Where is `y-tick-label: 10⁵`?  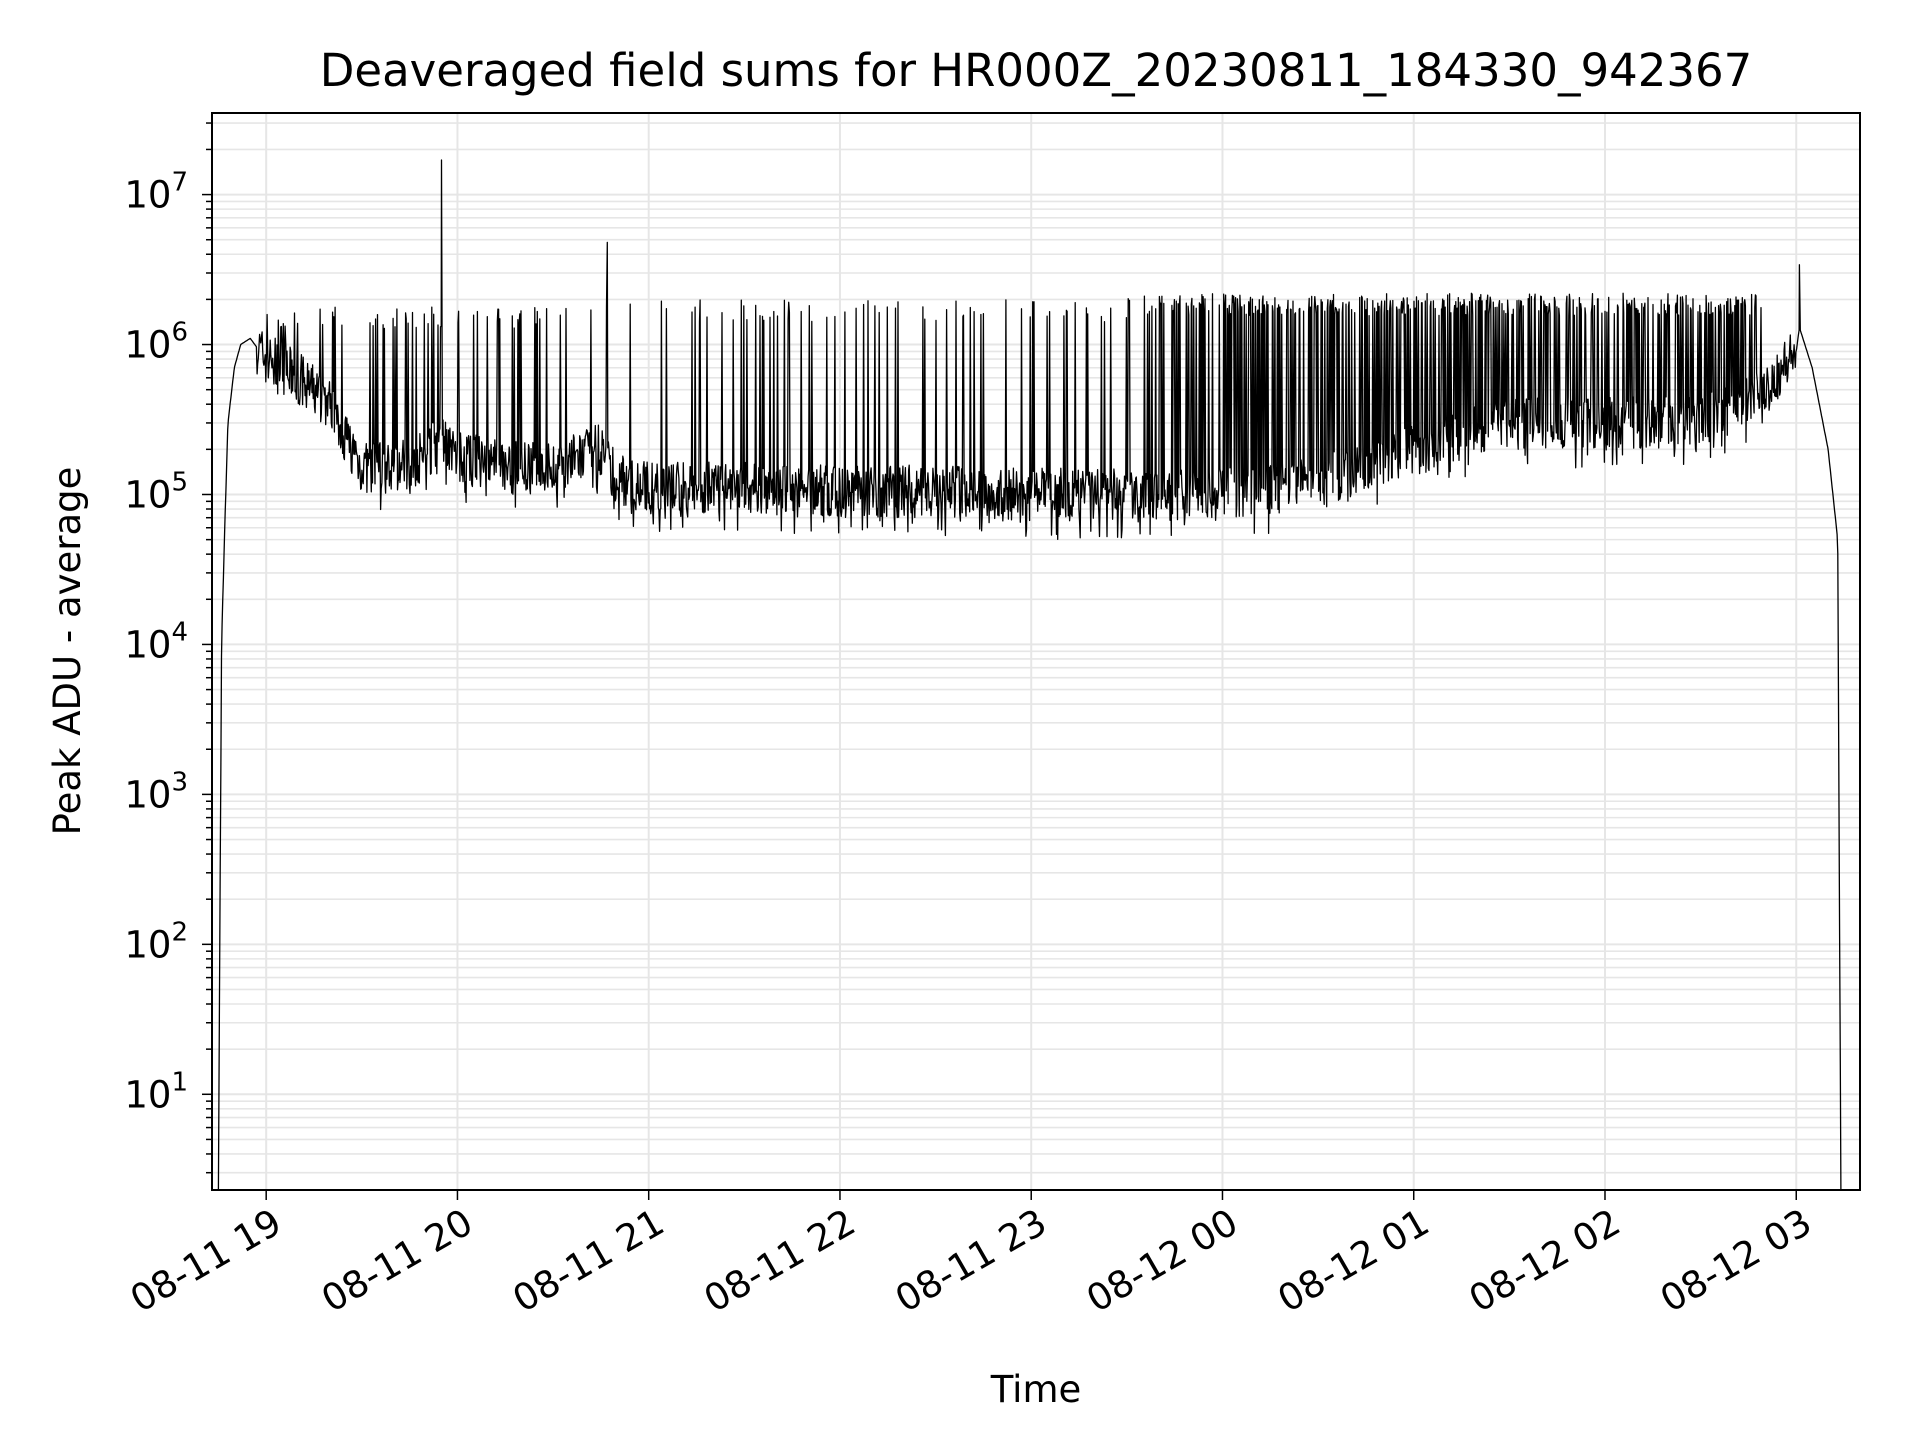 y-tick-label: 10⁵ is located at coordinates (156, 491).